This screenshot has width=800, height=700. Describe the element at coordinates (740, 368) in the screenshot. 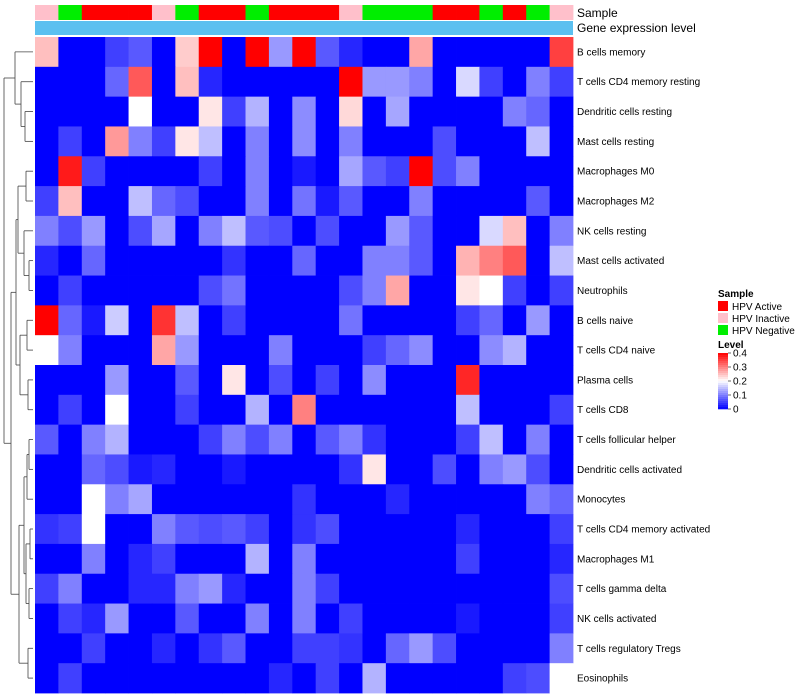

I see `level-tick-label: 0.3` at that location.